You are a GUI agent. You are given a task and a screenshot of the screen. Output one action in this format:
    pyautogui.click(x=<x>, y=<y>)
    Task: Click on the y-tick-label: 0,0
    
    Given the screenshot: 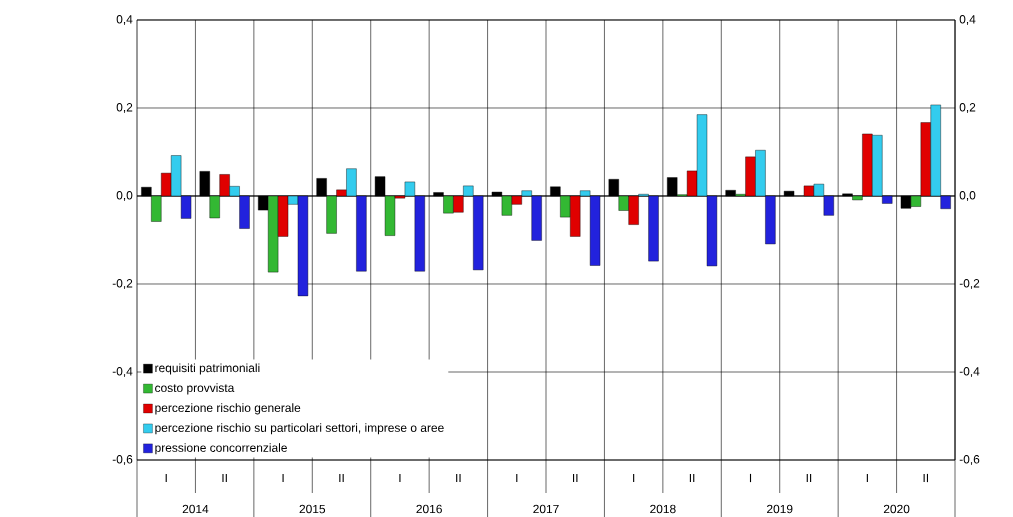 What is the action you would take?
    pyautogui.click(x=124, y=196)
    